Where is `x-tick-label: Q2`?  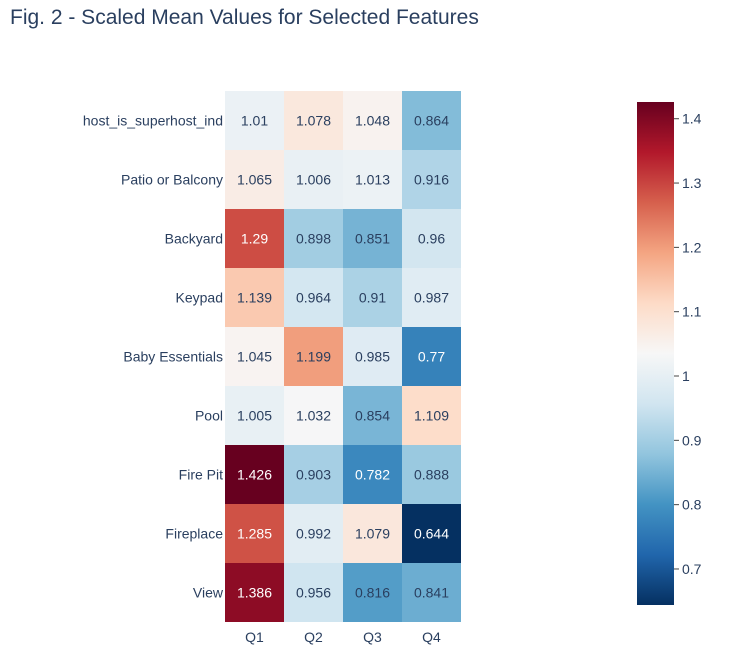 x-tick-label: Q2 is located at coordinates (313, 637).